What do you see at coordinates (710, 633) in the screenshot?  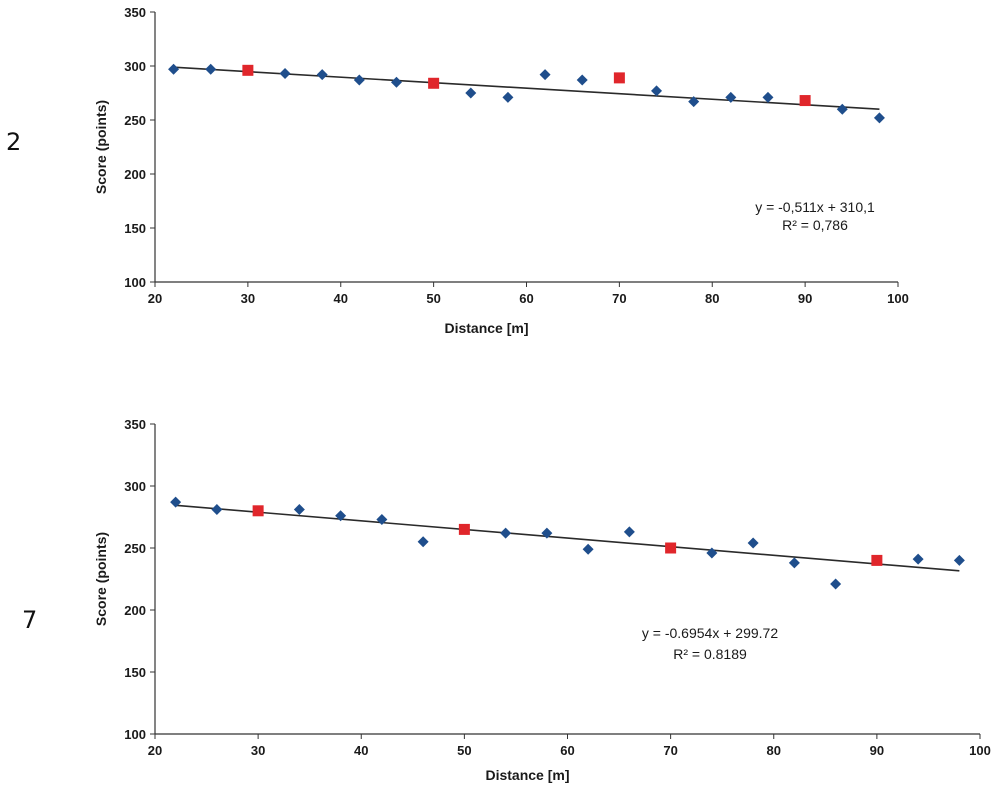 I see `trendline-equation: y = -0.6954x + 299.72` at bounding box center [710, 633].